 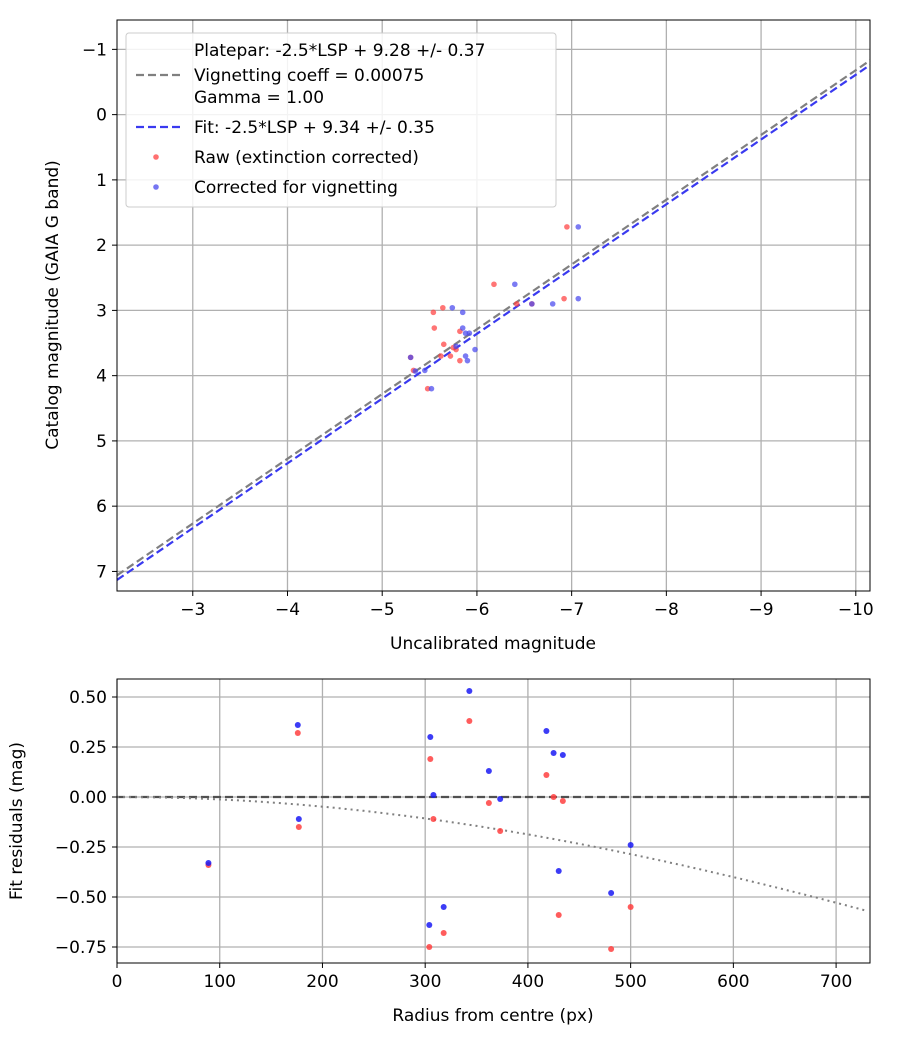 What do you see at coordinates (101, 507) in the screenshot?
I see `y-tick-label: 6` at bounding box center [101, 507].